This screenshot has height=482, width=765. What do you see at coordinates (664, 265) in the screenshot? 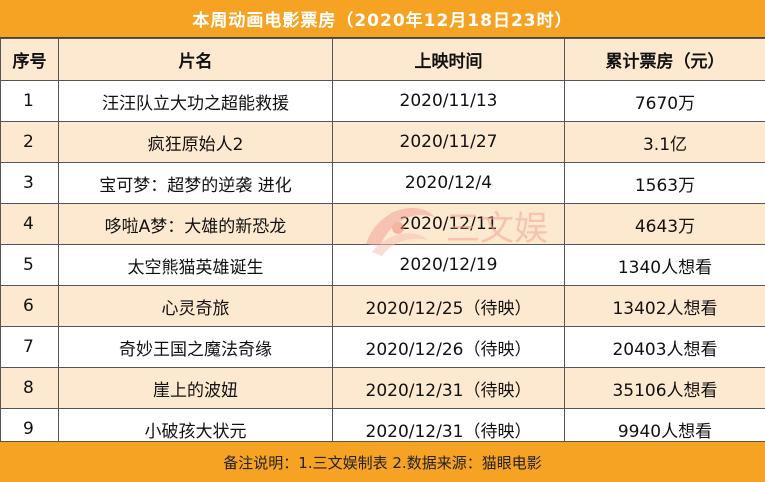
I see `box-office-value: 1340人想看` at bounding box center [664, 265].